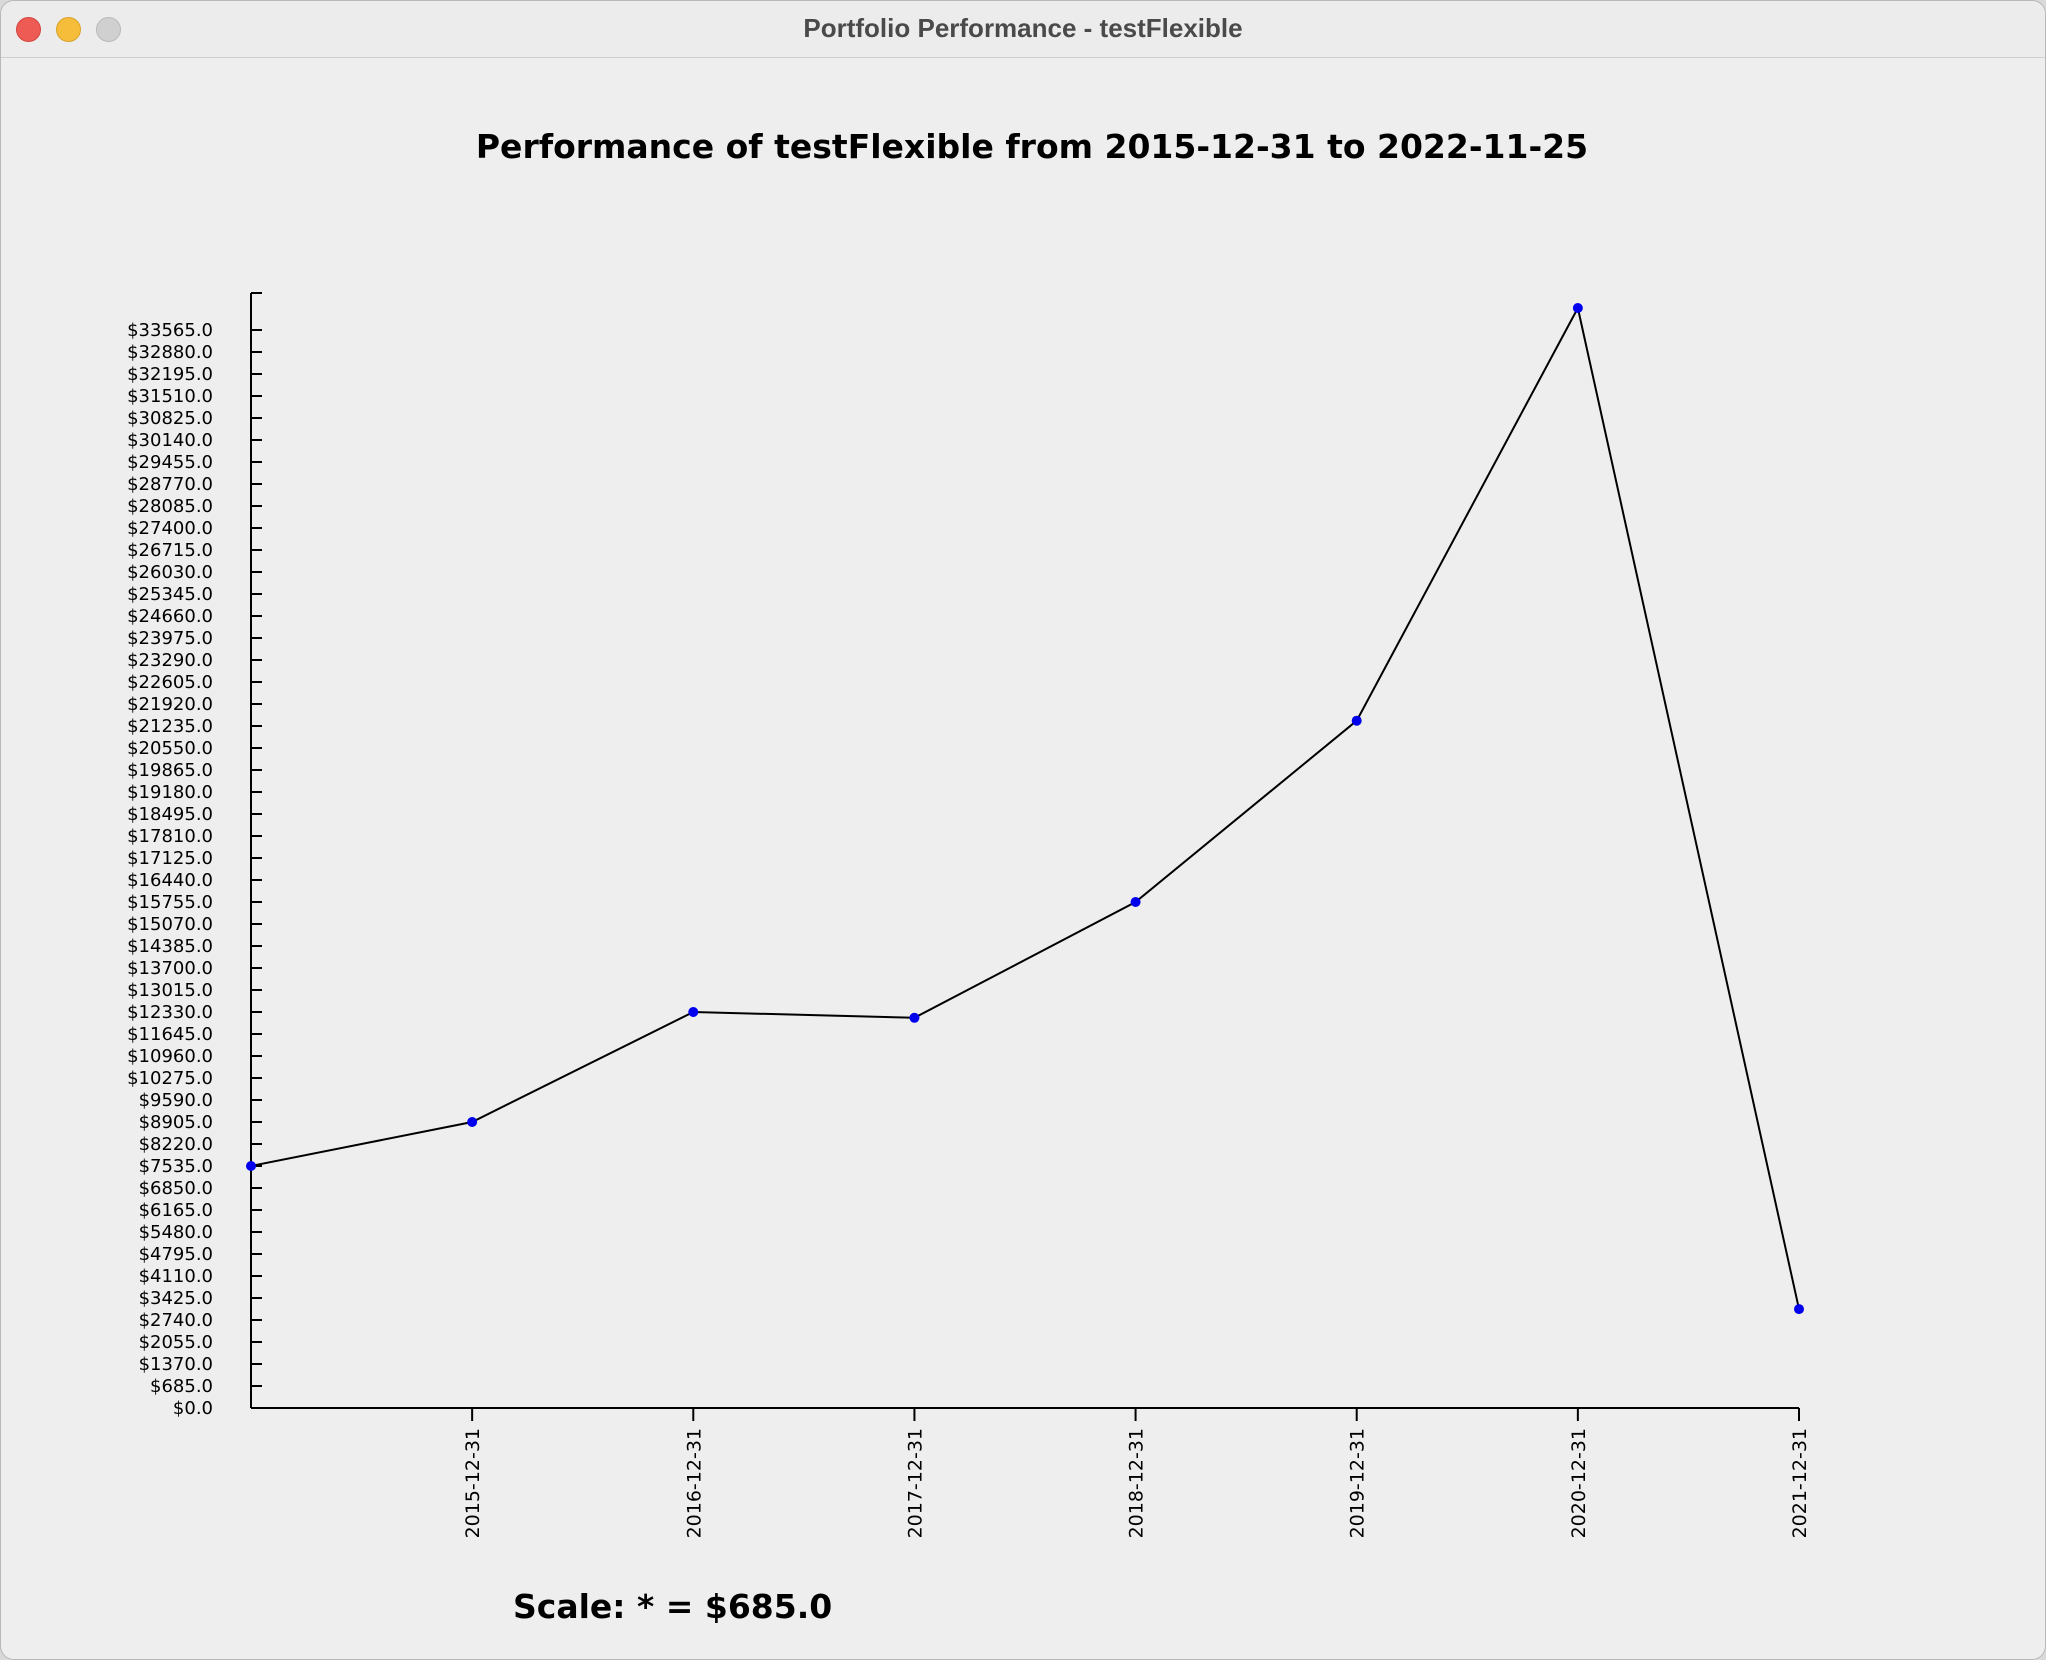  Describe the element at coordinates (170, 550) in the screenshot. I see `y-tick-label: $26715.0` at that location.